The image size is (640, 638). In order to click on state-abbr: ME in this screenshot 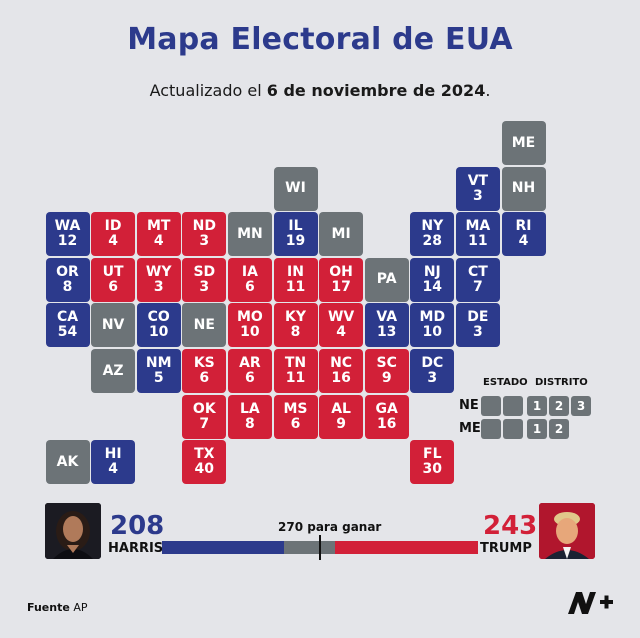, I will do `click(523, 142)`.